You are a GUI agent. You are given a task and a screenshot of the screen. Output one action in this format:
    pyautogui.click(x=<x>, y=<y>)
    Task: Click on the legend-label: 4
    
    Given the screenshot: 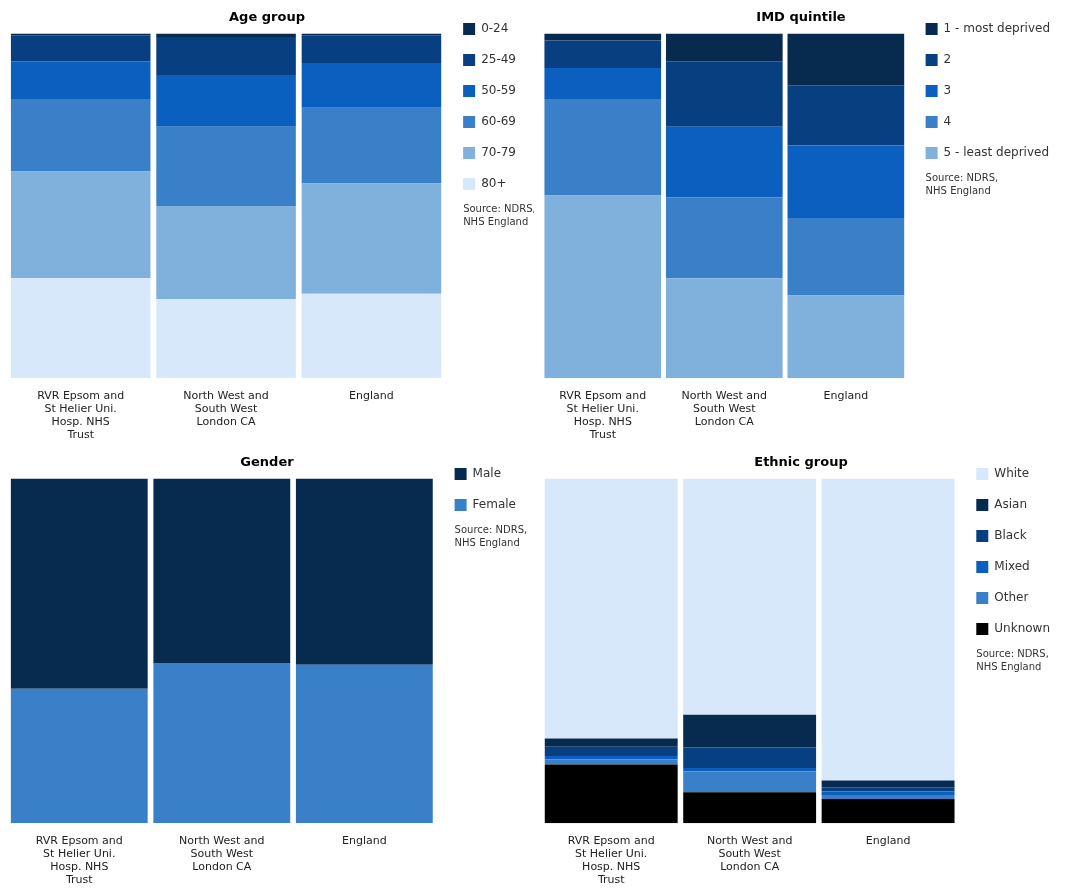 What is the action you would take?
    pyautogui.click(x=947, y=121)
    